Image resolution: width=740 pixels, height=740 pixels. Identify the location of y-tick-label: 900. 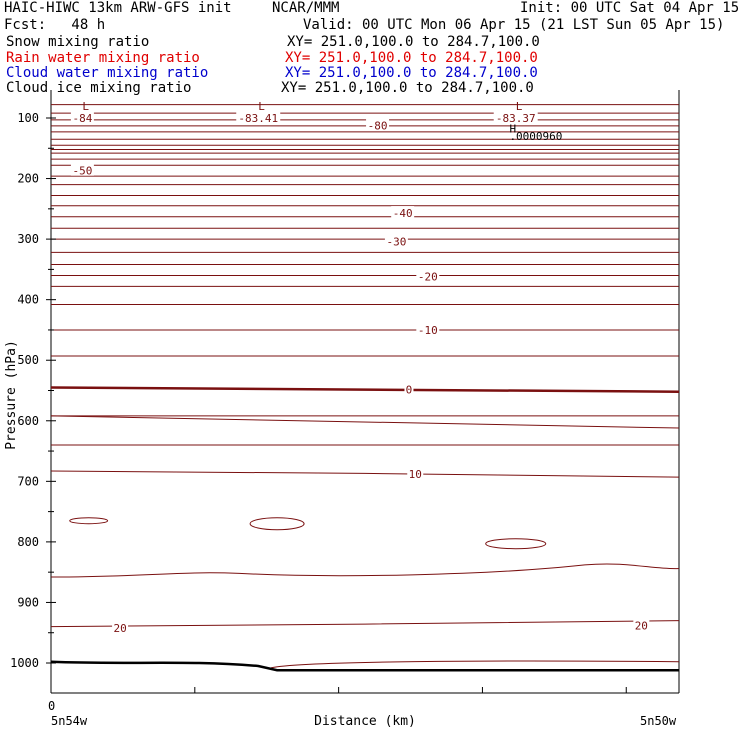
(28, 602).